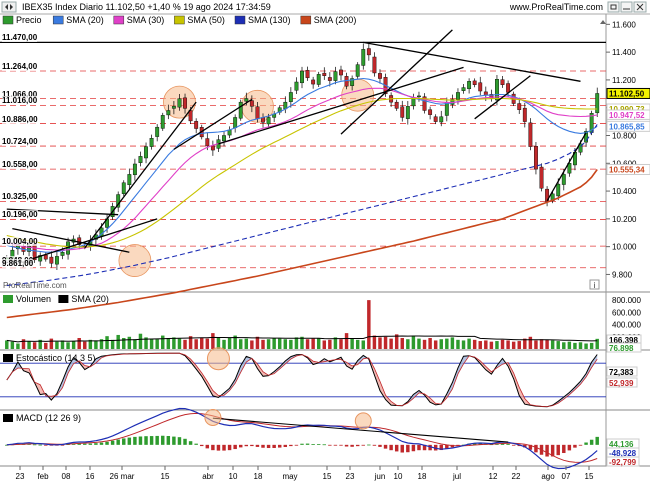  I want to click on x-tick-label: 26 mar, so click(122, 476).